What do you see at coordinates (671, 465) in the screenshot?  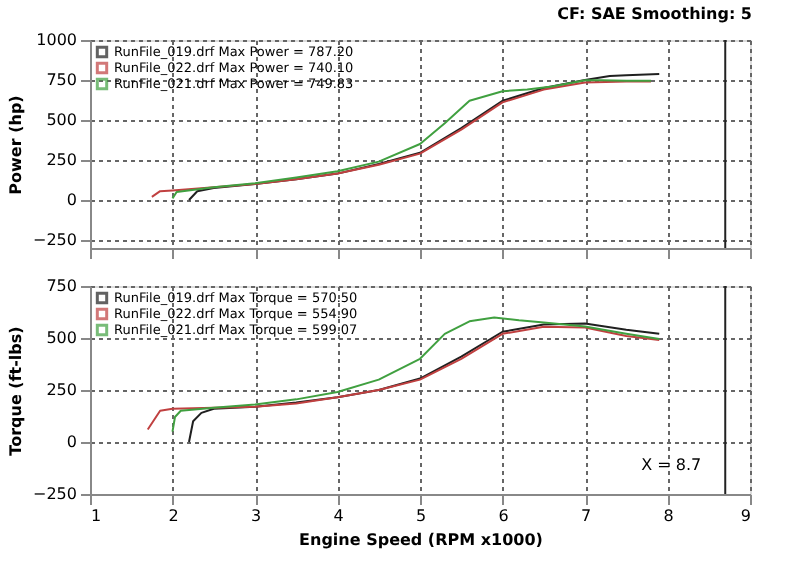 I see `ref-line-label: X = 8.7` at bounding box center [671, 465].